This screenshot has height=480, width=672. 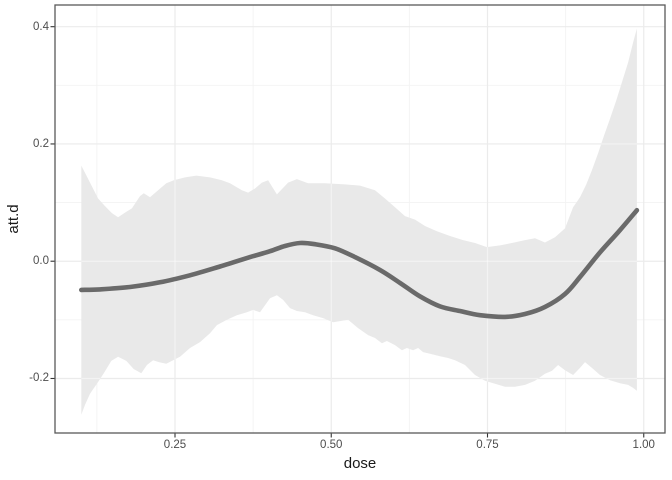 I want to click on y-tick-label: 0.2, so click(x=41, y=143).